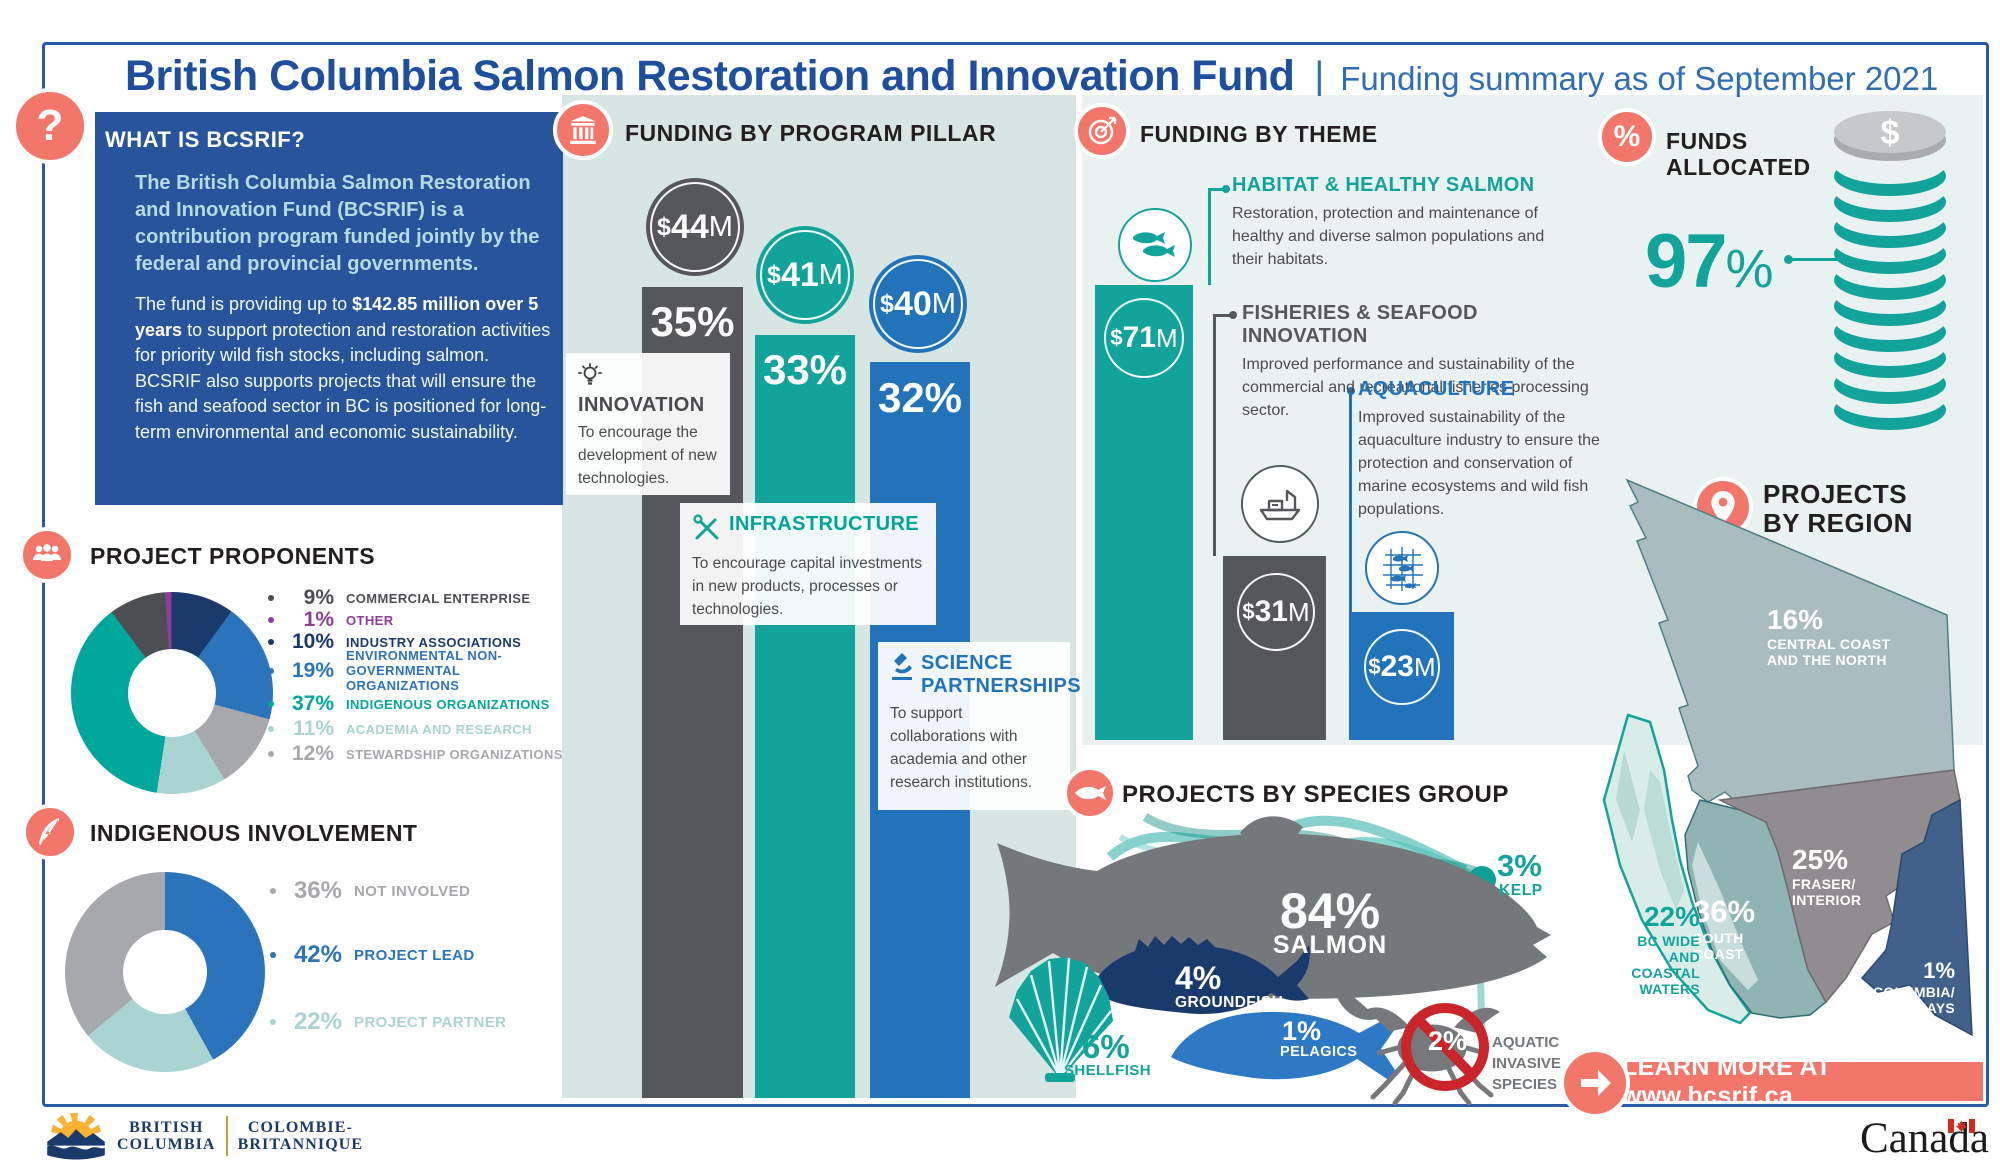 The width and height of the screenshot is (2000, 1163). What do you see at coordinates (811, 133) in the screenshot?
I see `pillars-heading: FUNDING BY PROGRAM PILLAR` at bounding box center [811, 133].